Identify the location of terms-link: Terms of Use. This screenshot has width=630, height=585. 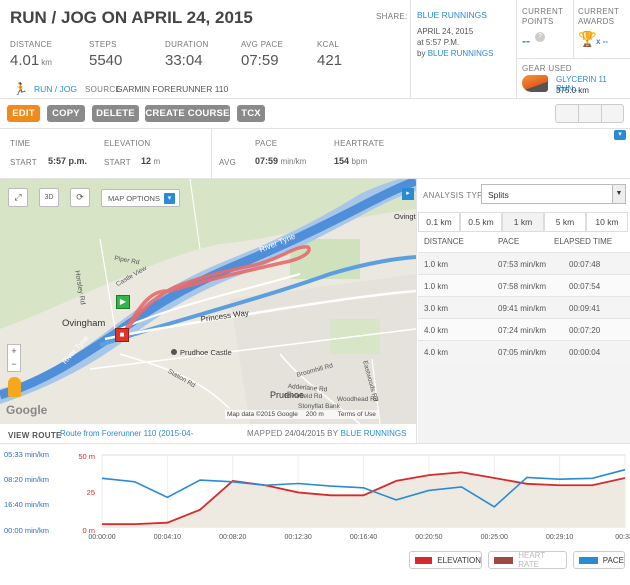
(356, 414).